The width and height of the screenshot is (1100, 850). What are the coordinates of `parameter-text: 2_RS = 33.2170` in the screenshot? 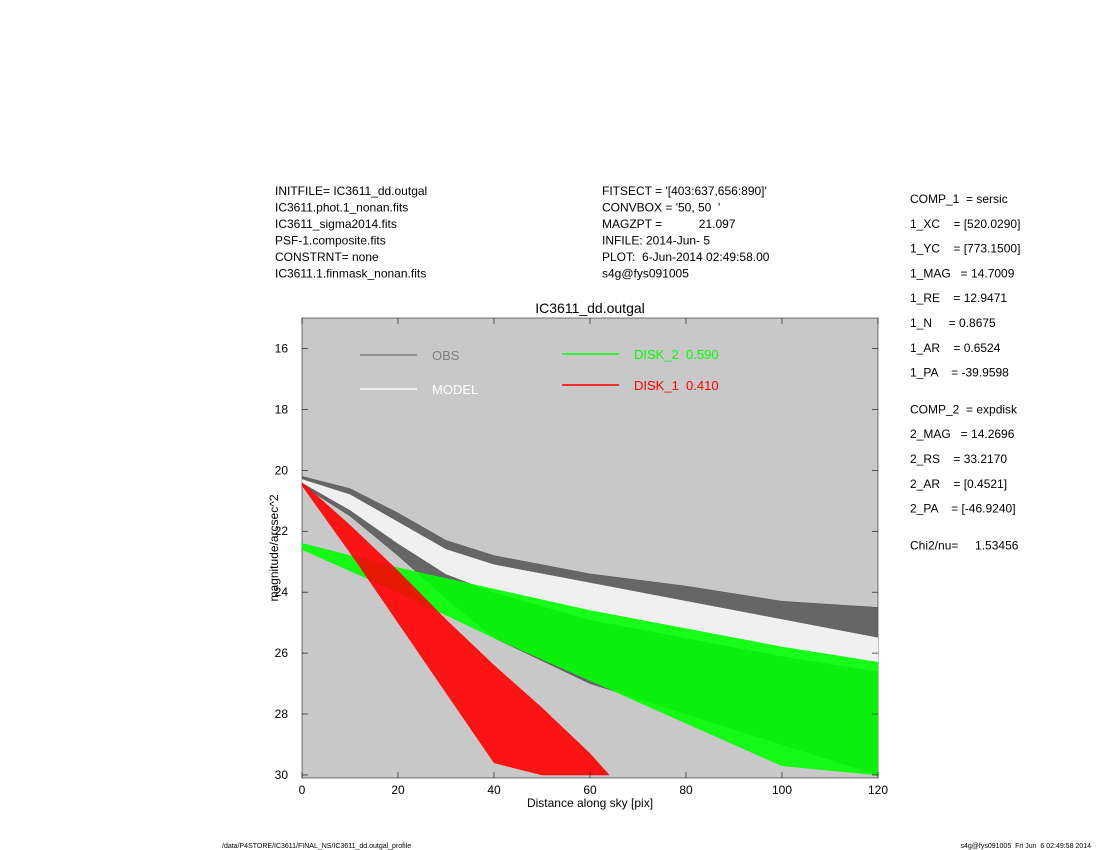 It's located at (958, 459).